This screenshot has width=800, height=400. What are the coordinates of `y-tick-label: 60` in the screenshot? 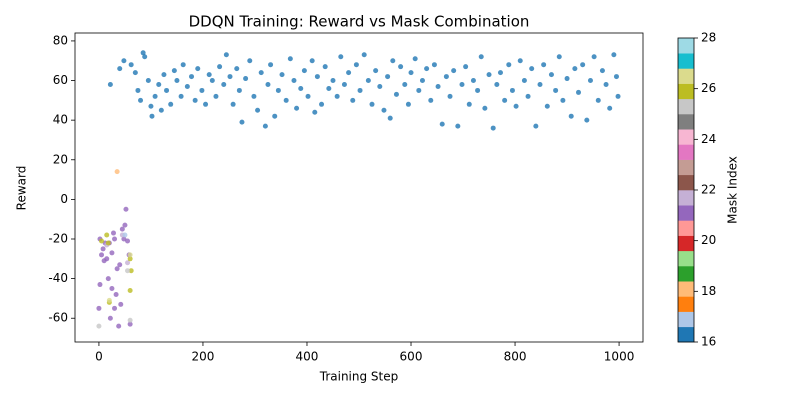 It's located at (60, 80).